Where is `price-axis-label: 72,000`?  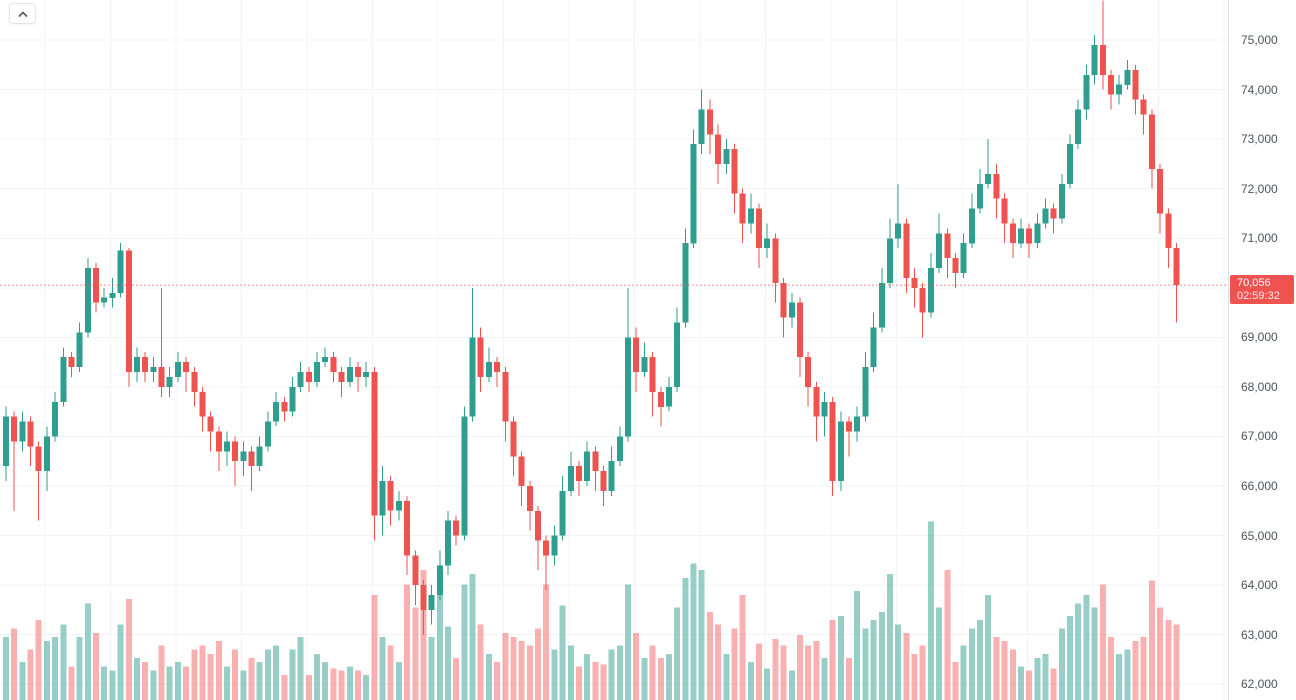
price-axis-label: 72,000 is located at coordinates (1259, 188).